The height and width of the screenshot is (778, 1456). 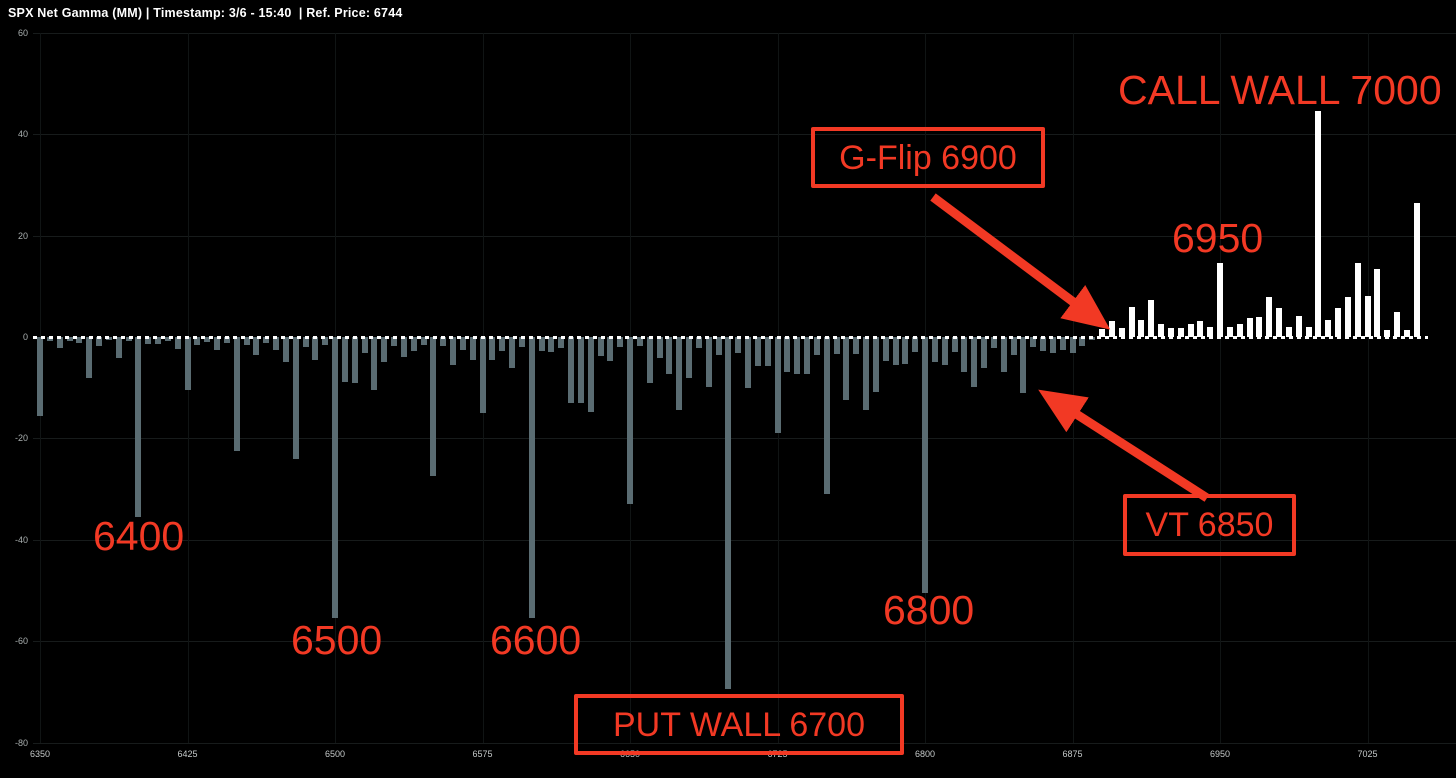 What do you see at coordinates (139, 536) in the screenshot?
I see `annotation-label-6400: 6400` at bounding box center [139, 536].